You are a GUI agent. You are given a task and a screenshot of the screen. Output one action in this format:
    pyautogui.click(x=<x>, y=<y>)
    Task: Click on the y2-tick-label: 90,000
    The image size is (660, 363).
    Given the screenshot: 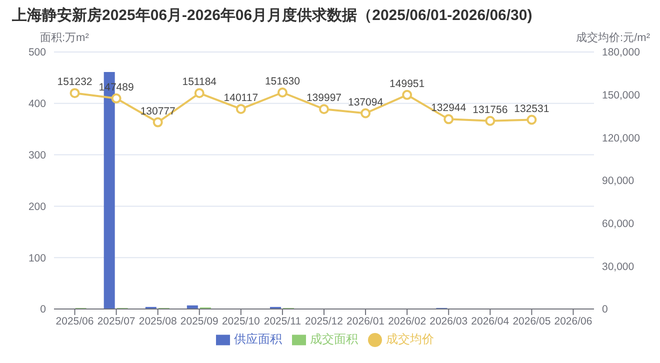 What is the action you would take?
    pyautogui.click(x=618, y=181)
    